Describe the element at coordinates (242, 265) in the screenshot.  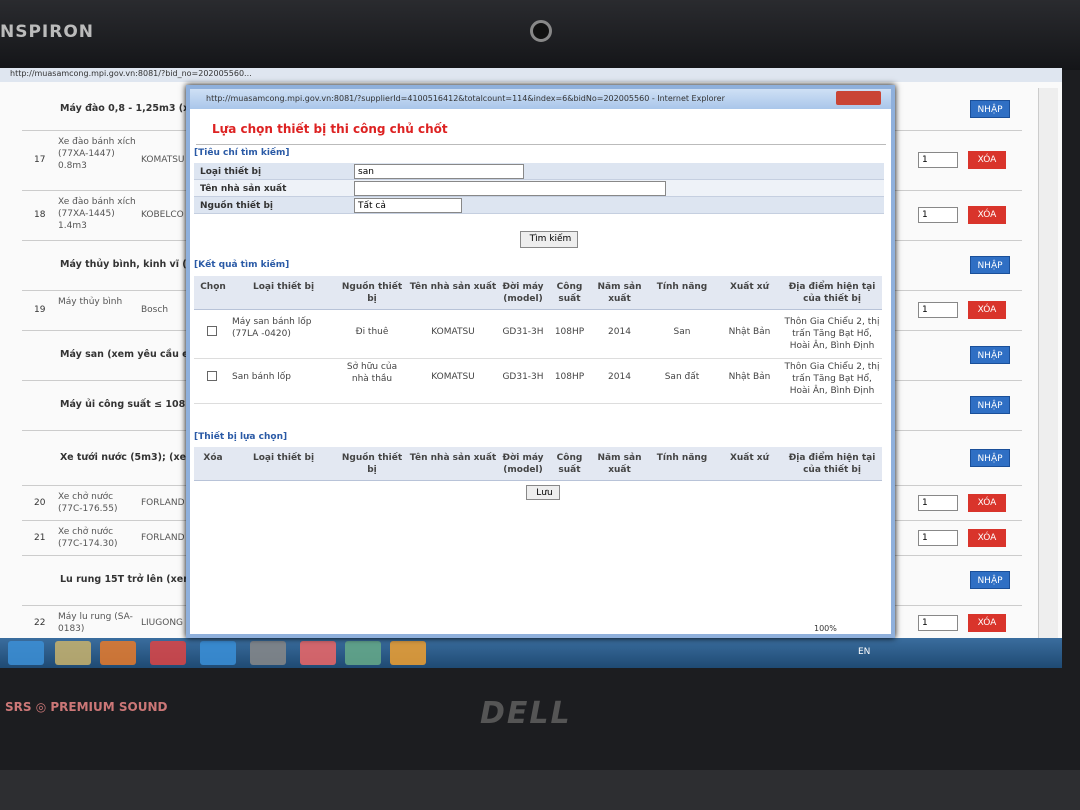
I see `section-label: [Kết quả tìm kiếm]` at that location.